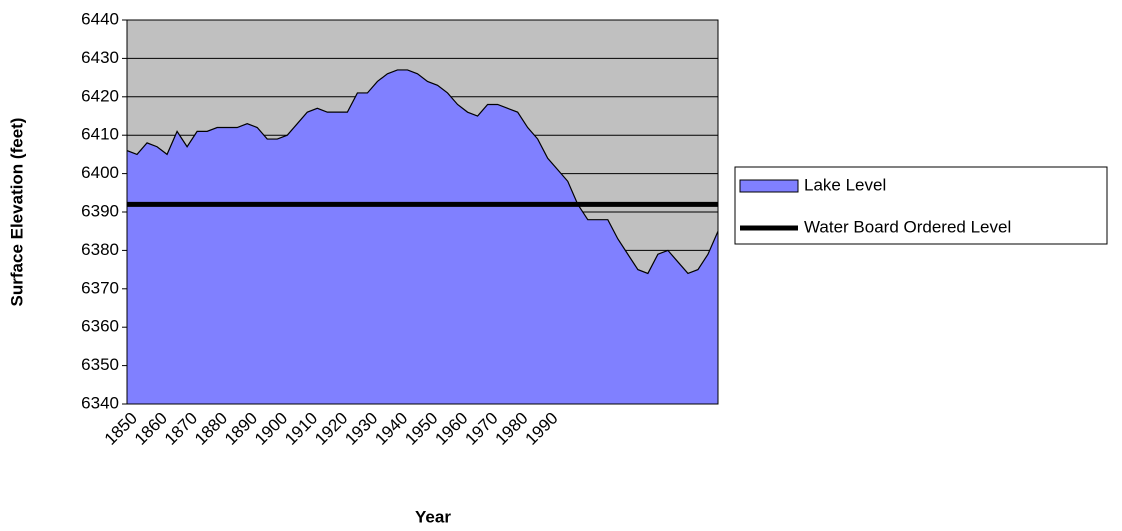 Image resolution: width=1122 pixels, height=531 pixels. Describe the element at coordinates (511, 429) in the screenshot. I see `x-tick-label: 1980` at that location.